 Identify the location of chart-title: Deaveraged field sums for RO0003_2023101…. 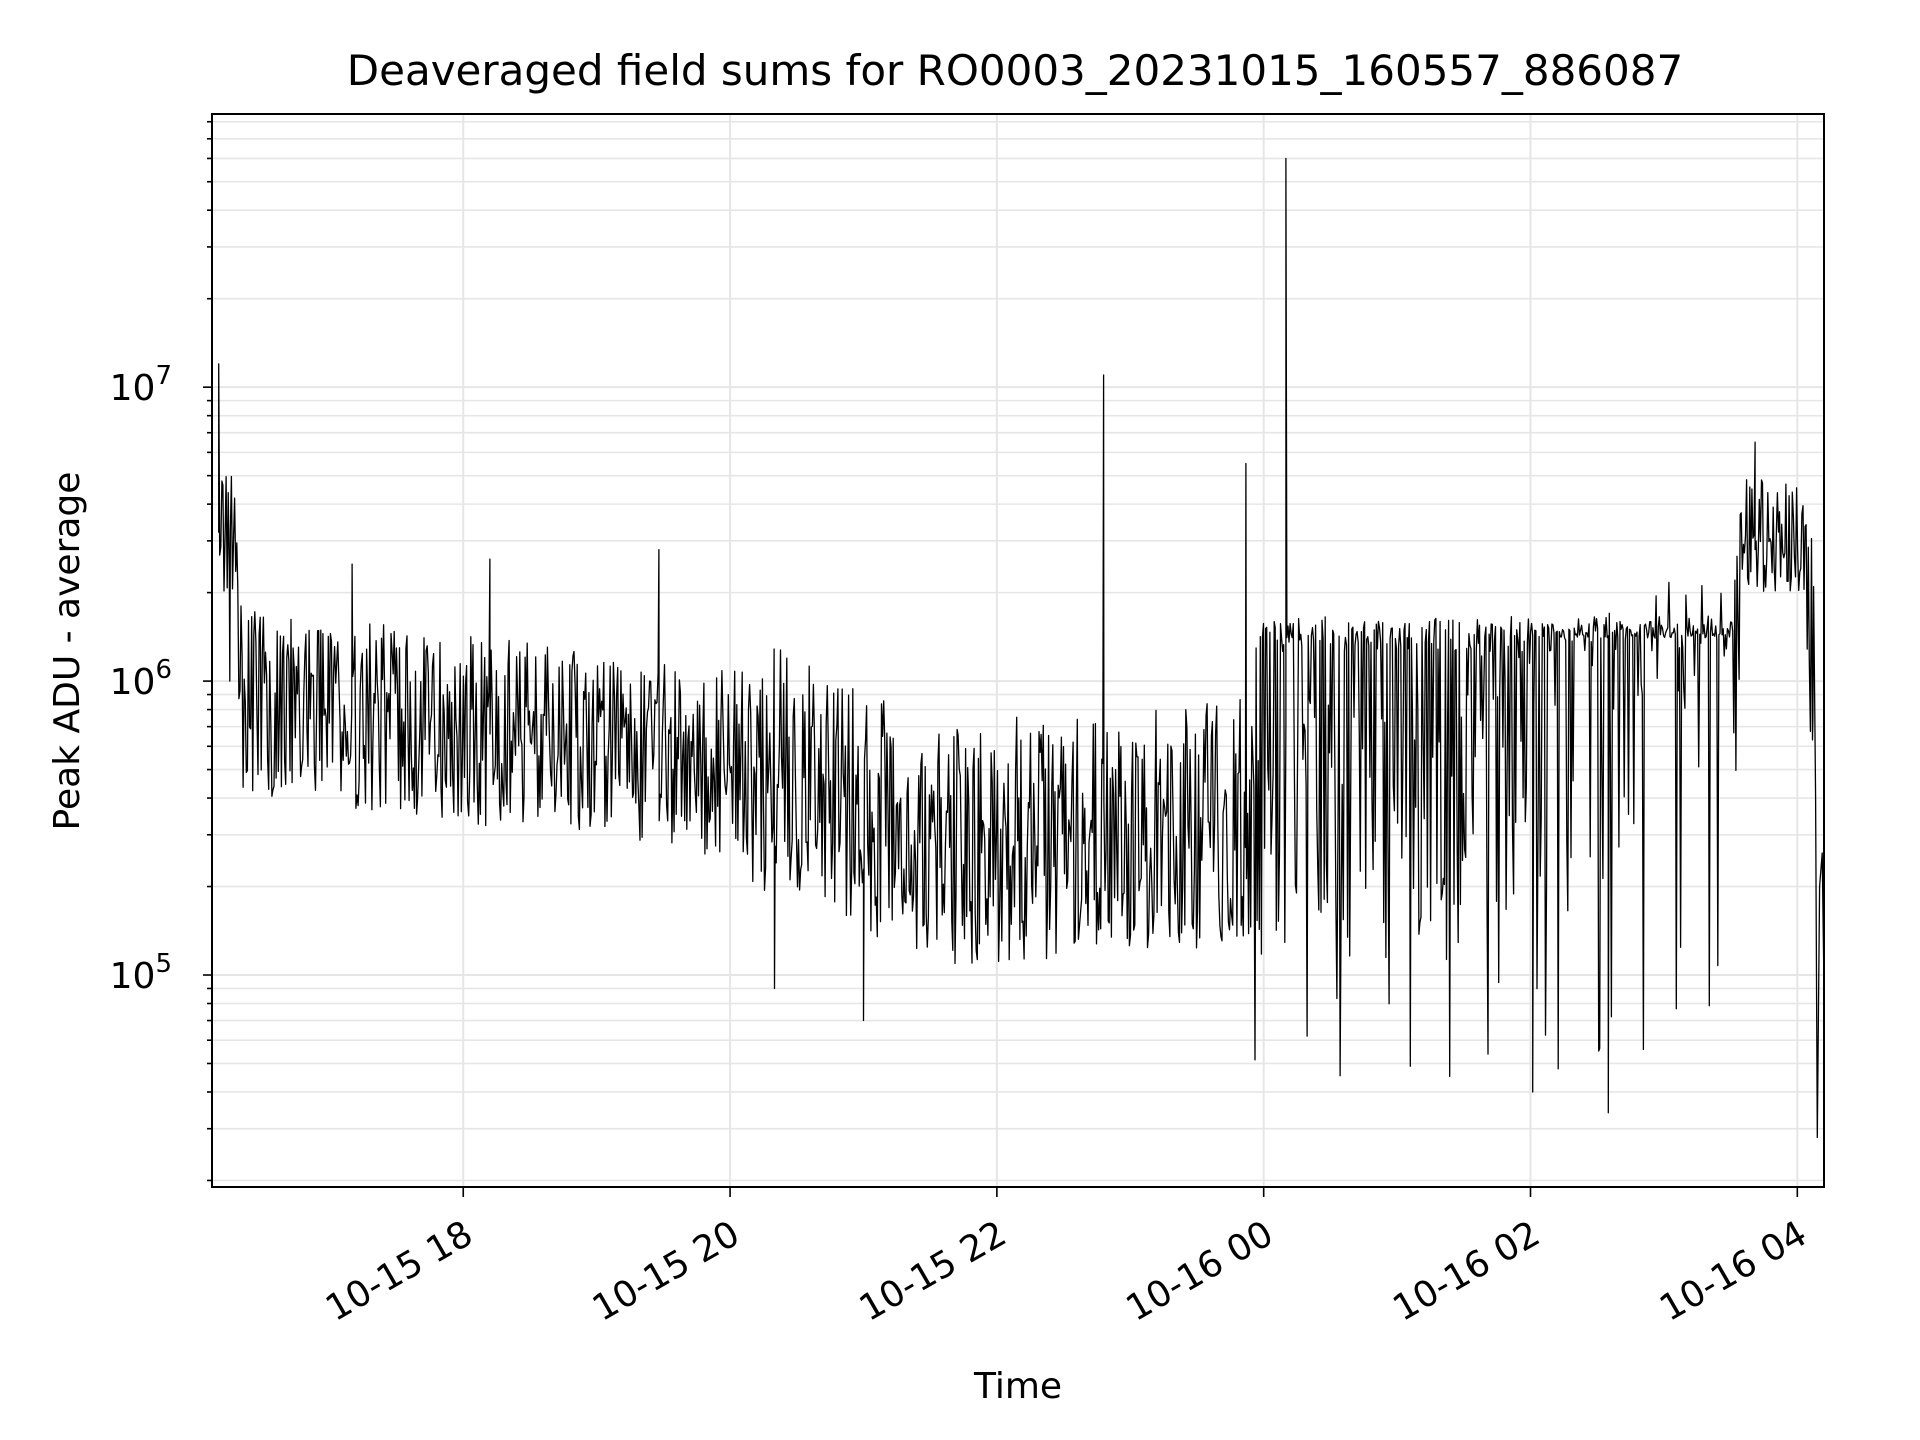
(1015, 70).